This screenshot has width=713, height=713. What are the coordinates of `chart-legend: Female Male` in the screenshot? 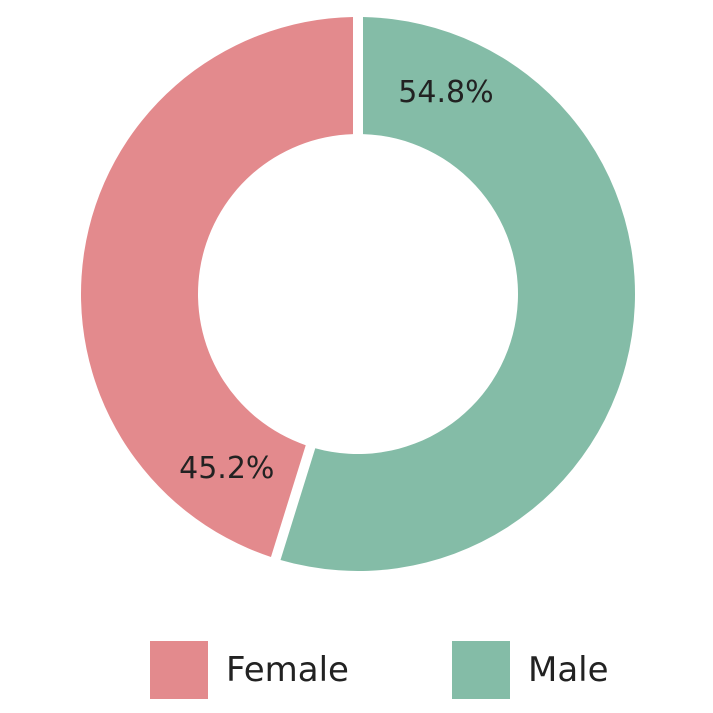 It's located at (356, 671).